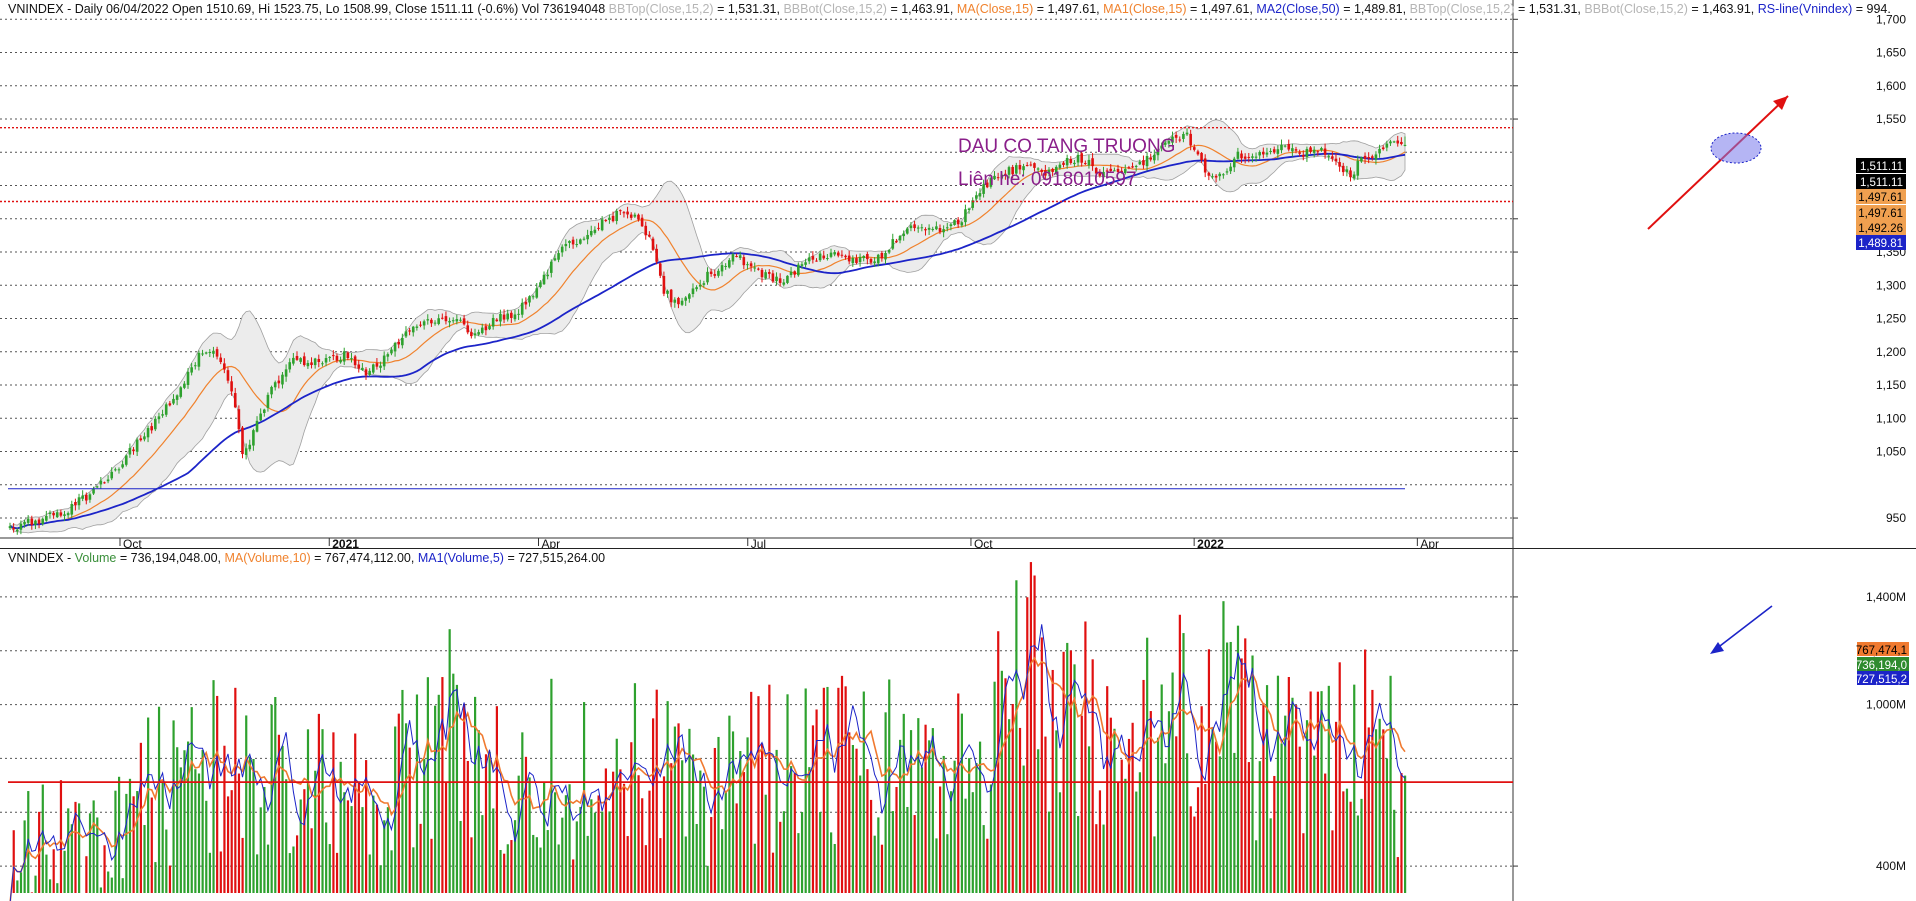  Describe the element at coordinates (1805, 9) in the screenshot. I see `indicator-label: RS-line(Vnindex)` at that location.